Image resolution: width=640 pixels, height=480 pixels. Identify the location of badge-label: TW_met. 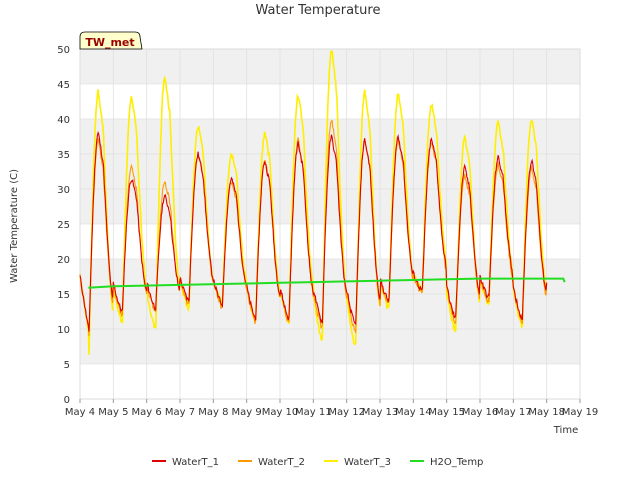
(109, 42).